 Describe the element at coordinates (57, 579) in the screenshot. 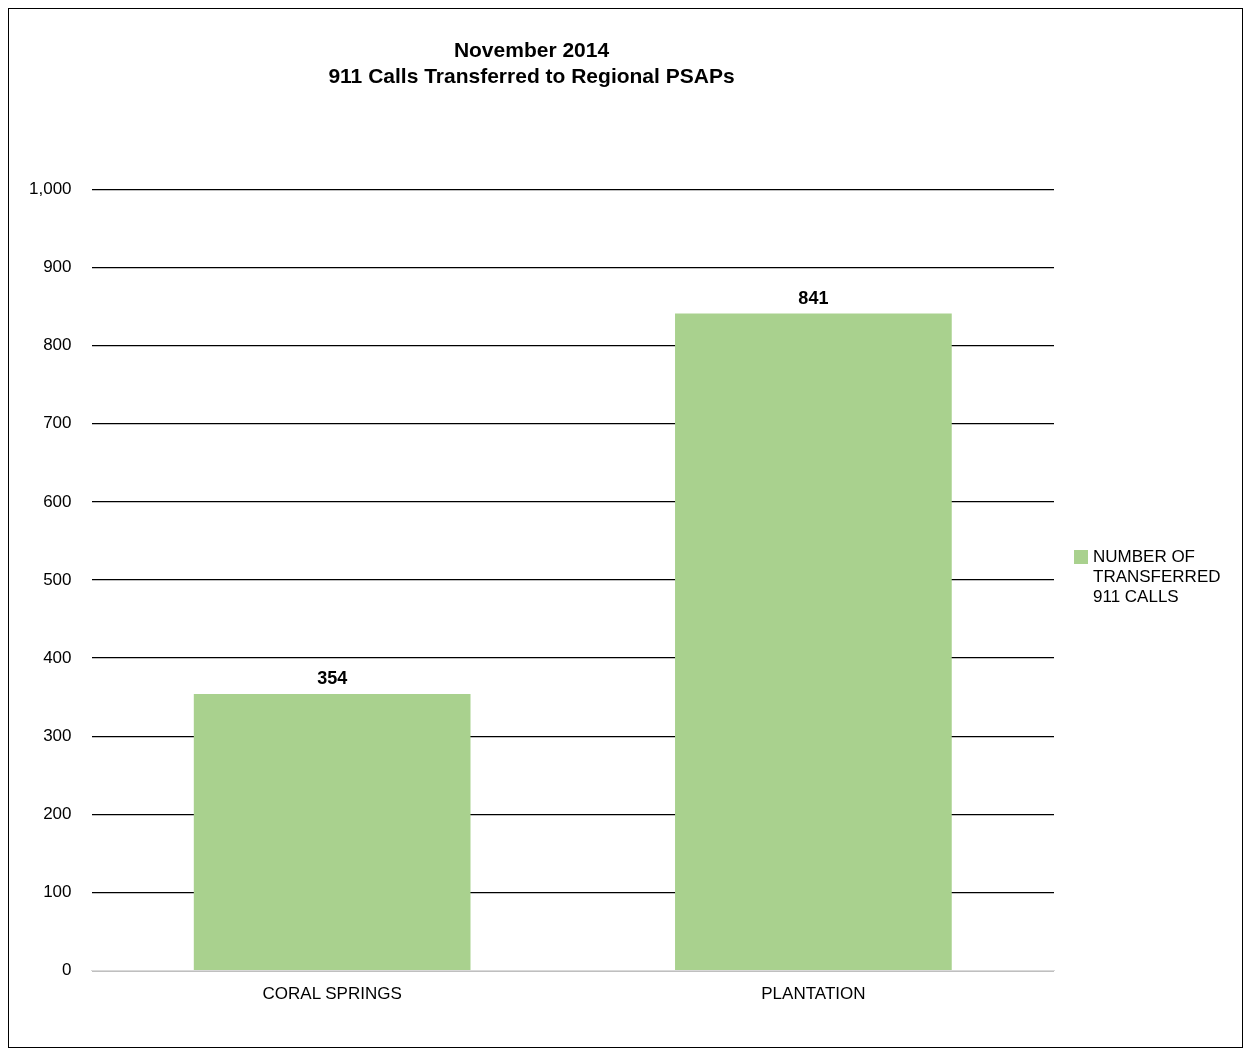

I see `y-tick-label: 500` at that location.